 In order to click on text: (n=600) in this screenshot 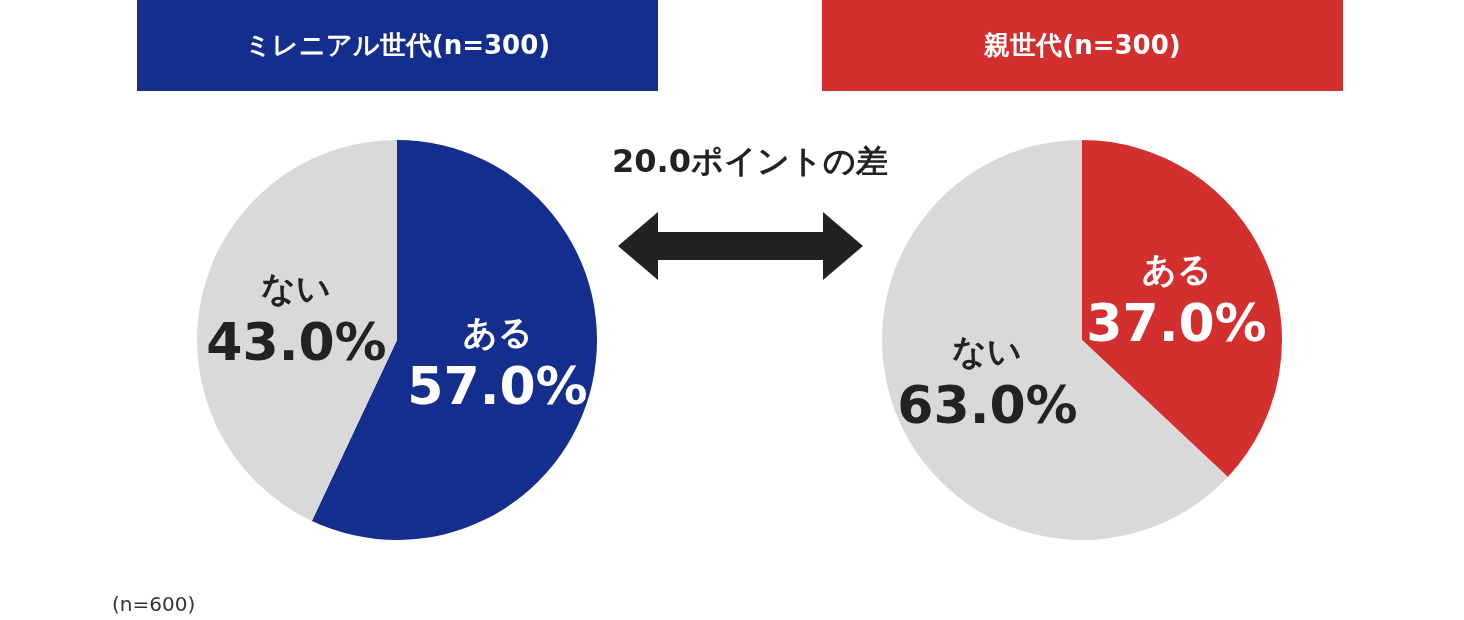, I will do `click(154, 604)`.